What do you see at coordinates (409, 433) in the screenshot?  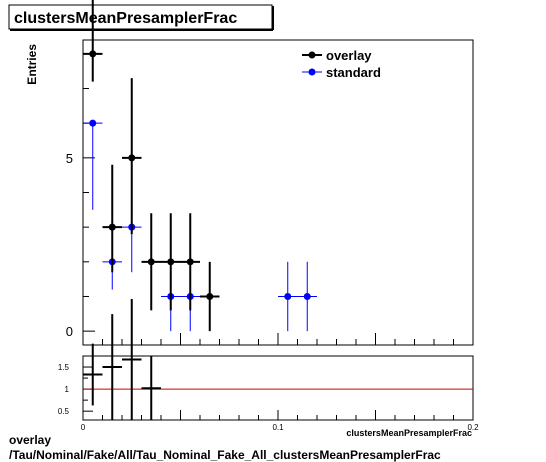 I see `x-axis-label: clustersMeanPresamplerFrac` at bounding box center [409, 433].